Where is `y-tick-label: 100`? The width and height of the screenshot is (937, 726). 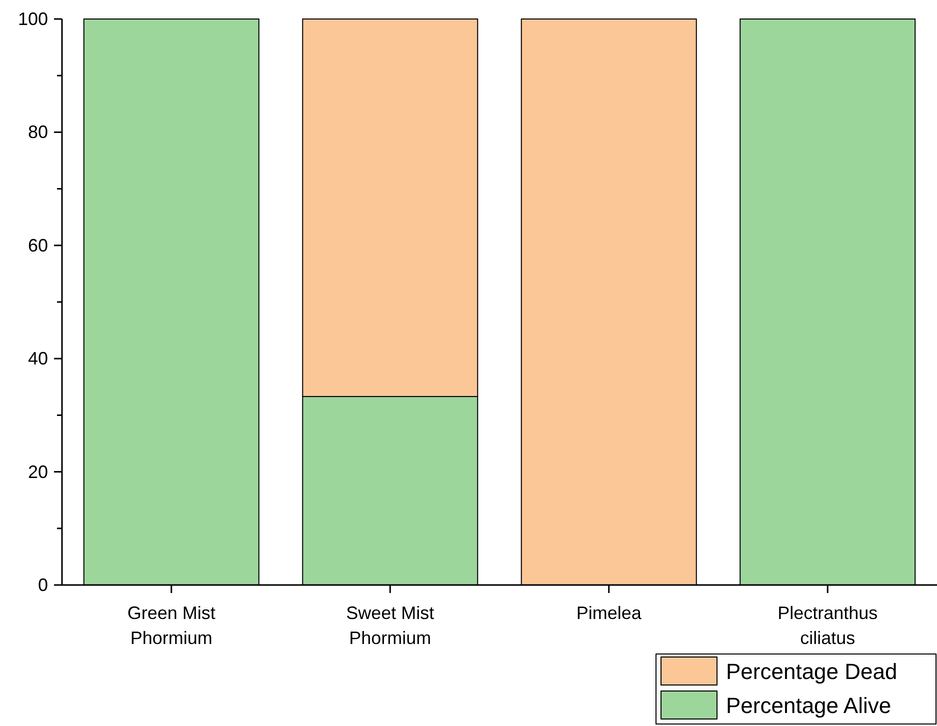 y-tick-label: 100 is located at coordinates (33, 19).